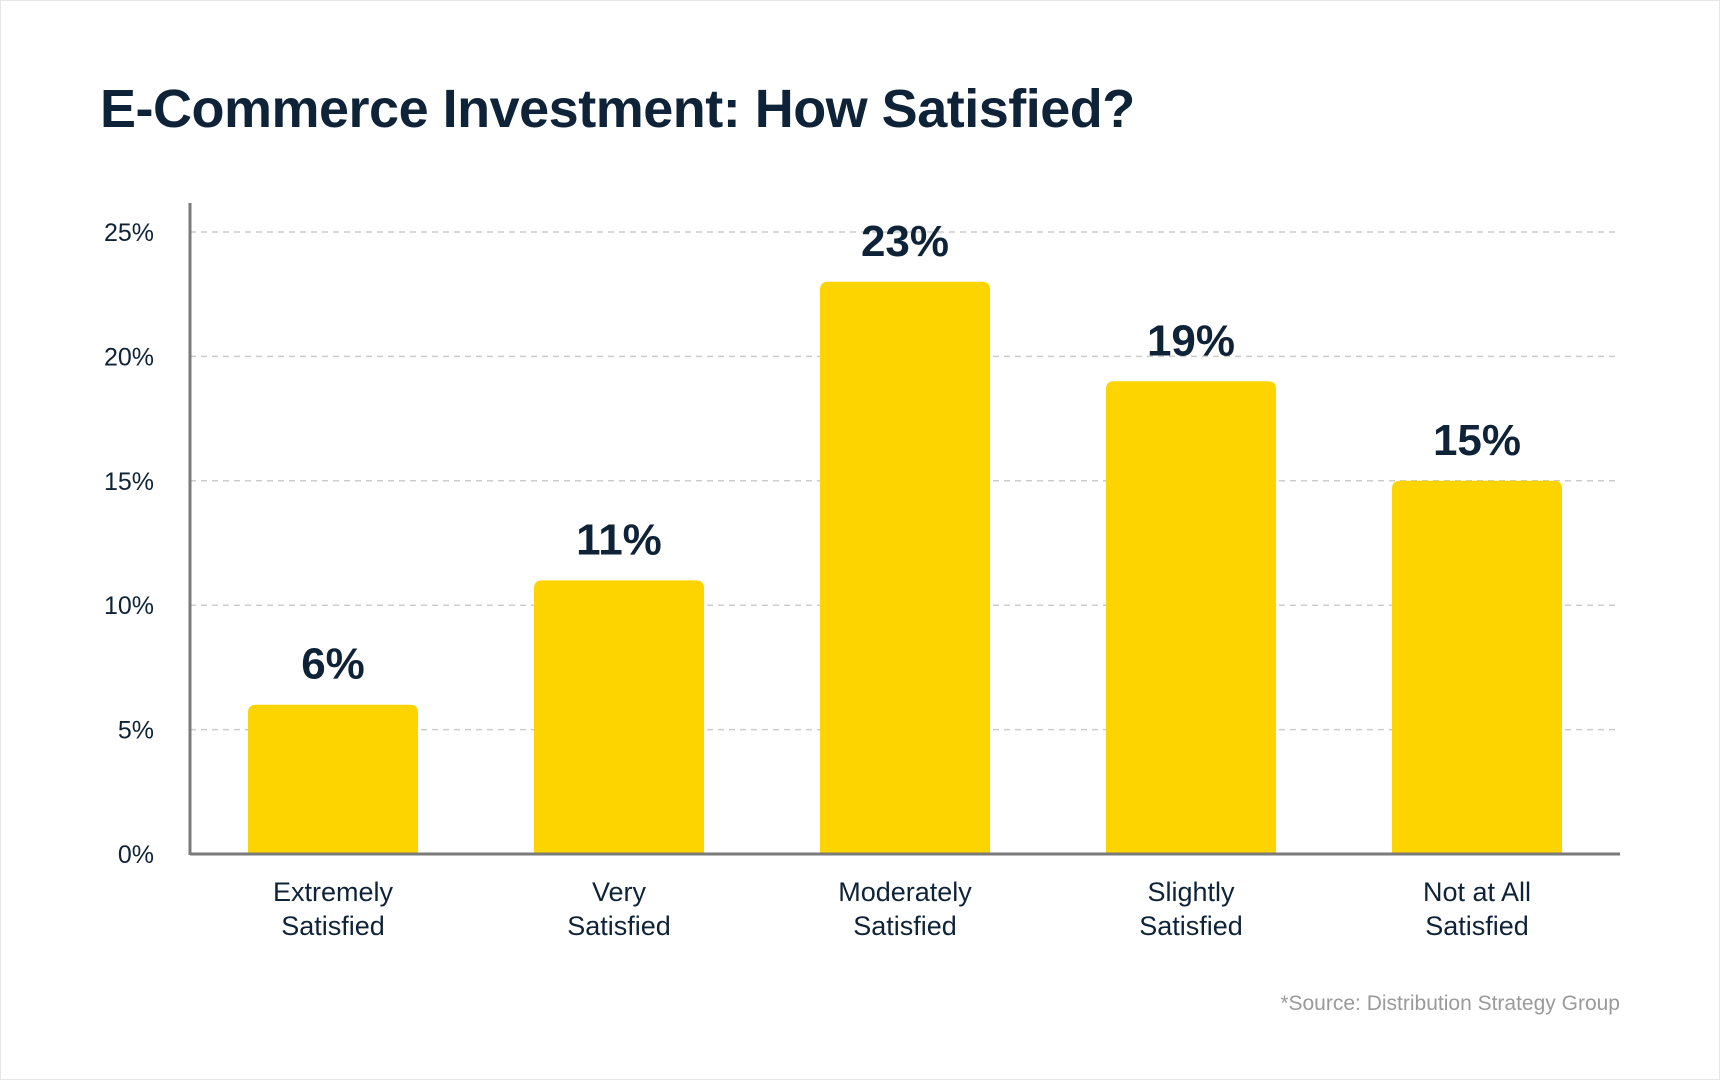 The image size is (1720, 1080). I want to click on x-tick-label: Very, so click(619, 892).